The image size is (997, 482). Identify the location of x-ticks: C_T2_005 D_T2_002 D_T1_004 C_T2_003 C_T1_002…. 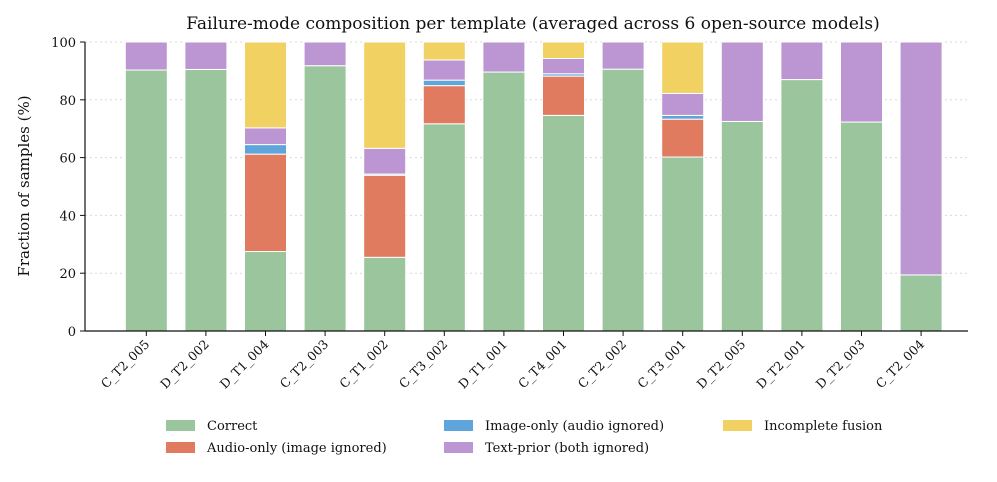
(512, 361).